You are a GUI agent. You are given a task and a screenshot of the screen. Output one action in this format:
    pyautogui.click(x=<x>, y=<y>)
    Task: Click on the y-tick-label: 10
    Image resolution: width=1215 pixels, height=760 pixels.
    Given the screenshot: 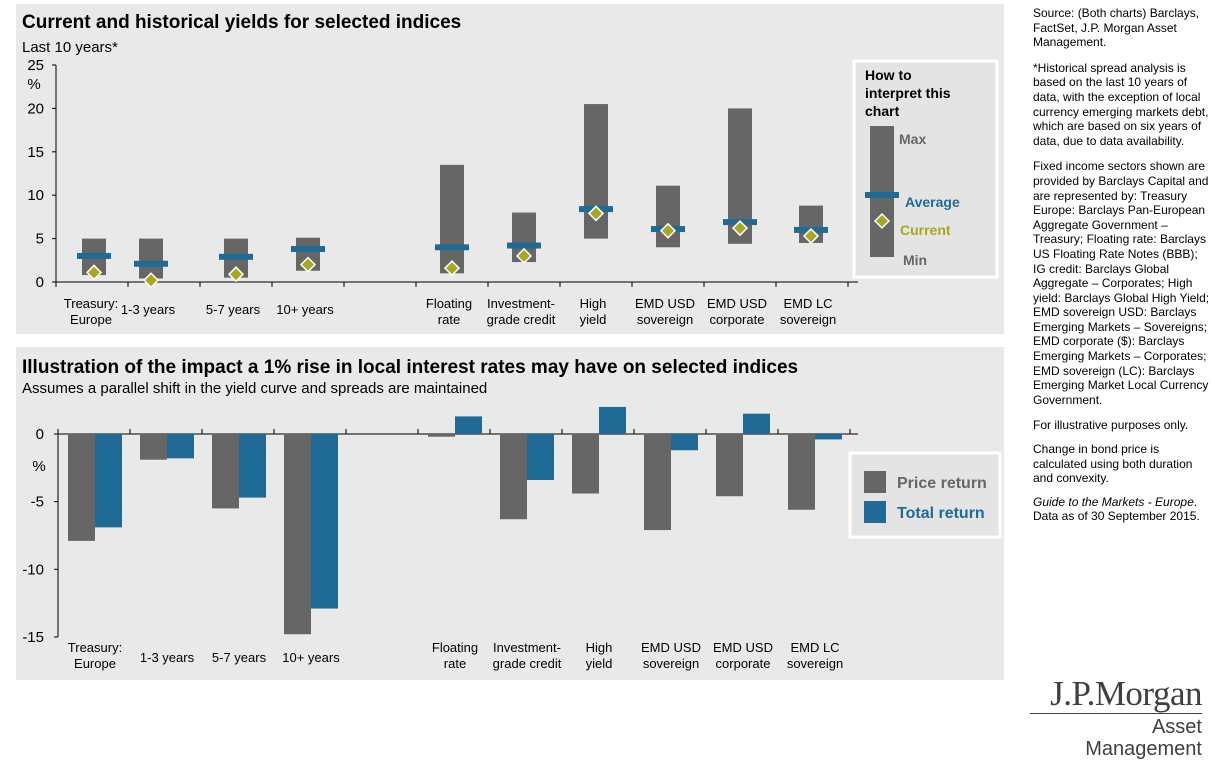 What is the action you would take?
    pyautogui.click(x=35, y=195)
    